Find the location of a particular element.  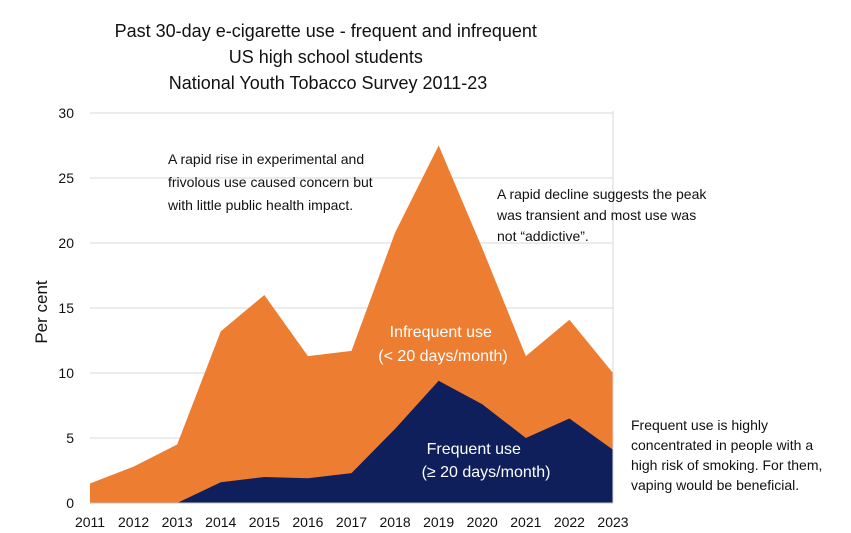

annotation-line: vaping would be beneficial. is located at coordinates (715, 485).